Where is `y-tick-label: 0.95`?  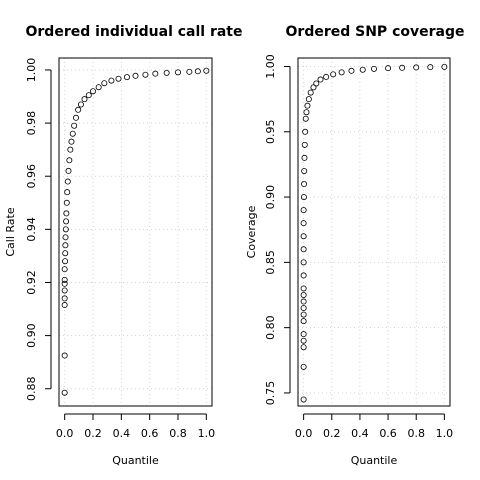
y-tick-label: 0.95 is located at coordinates (270, 132).